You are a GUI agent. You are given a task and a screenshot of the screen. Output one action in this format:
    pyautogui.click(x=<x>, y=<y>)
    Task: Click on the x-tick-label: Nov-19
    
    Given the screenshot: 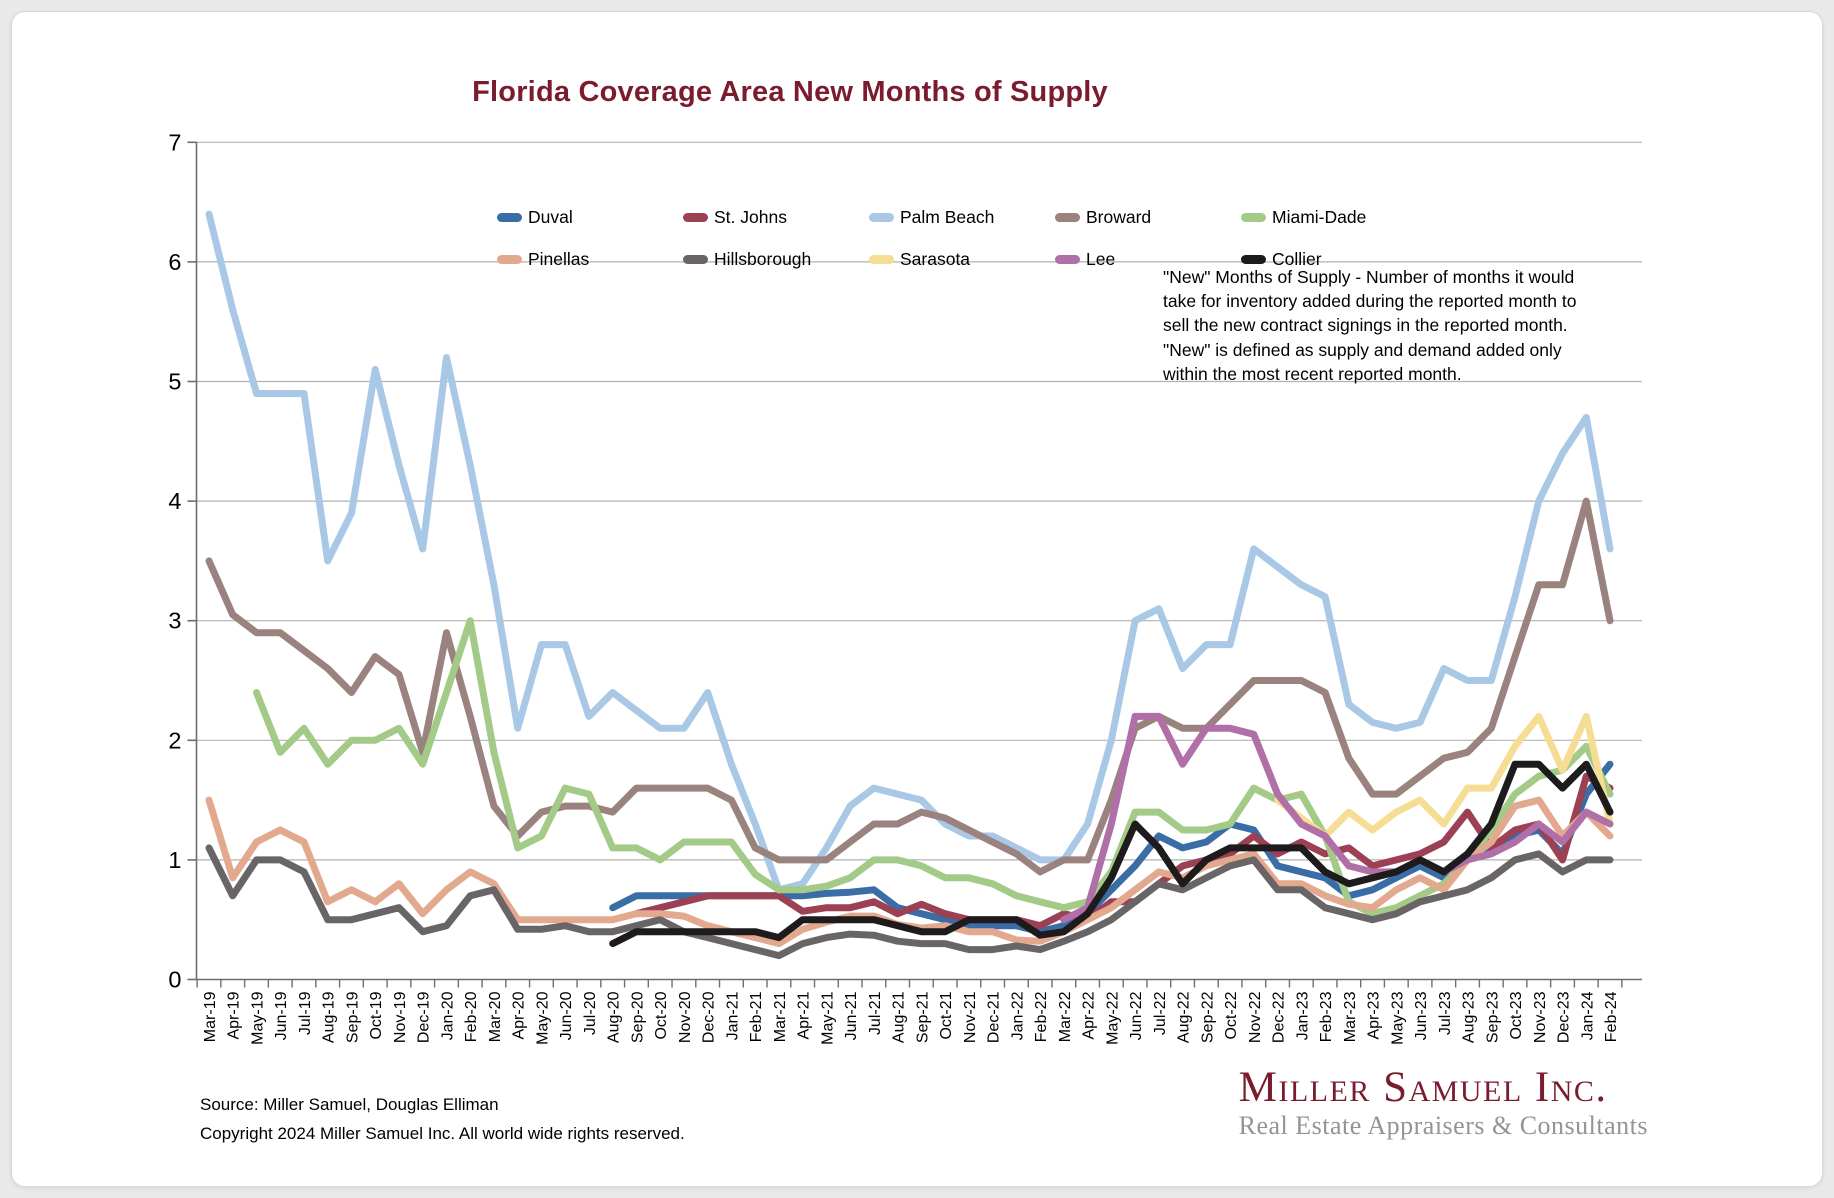 What is the action you would take?
    pyautogui.click(x=400, y=1017)
    